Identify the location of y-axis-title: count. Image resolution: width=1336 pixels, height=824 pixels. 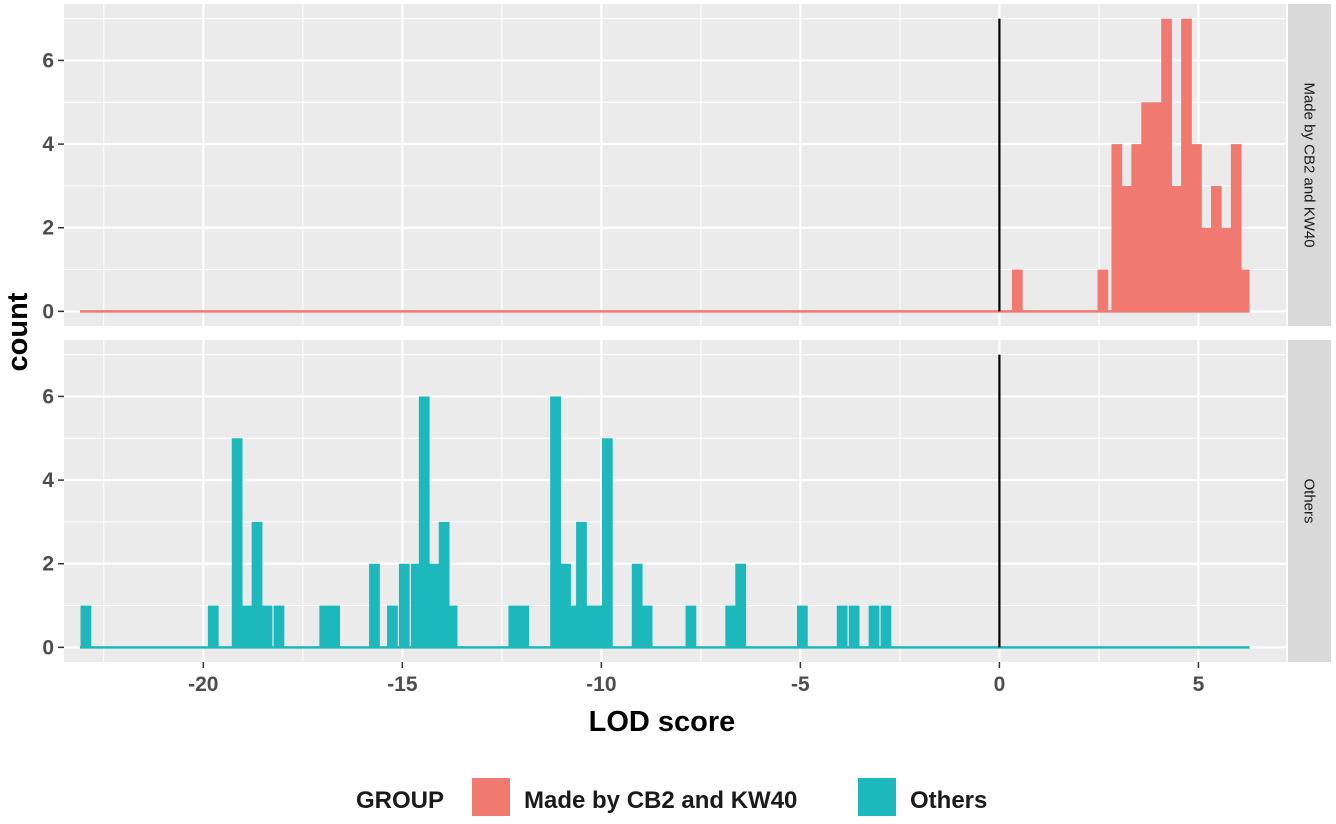
(18, 331).